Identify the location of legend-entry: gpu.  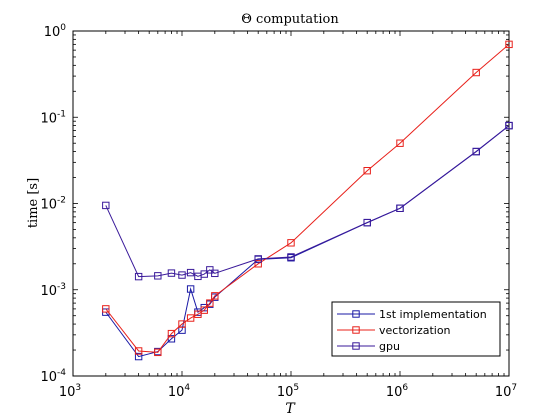
(368, 346).